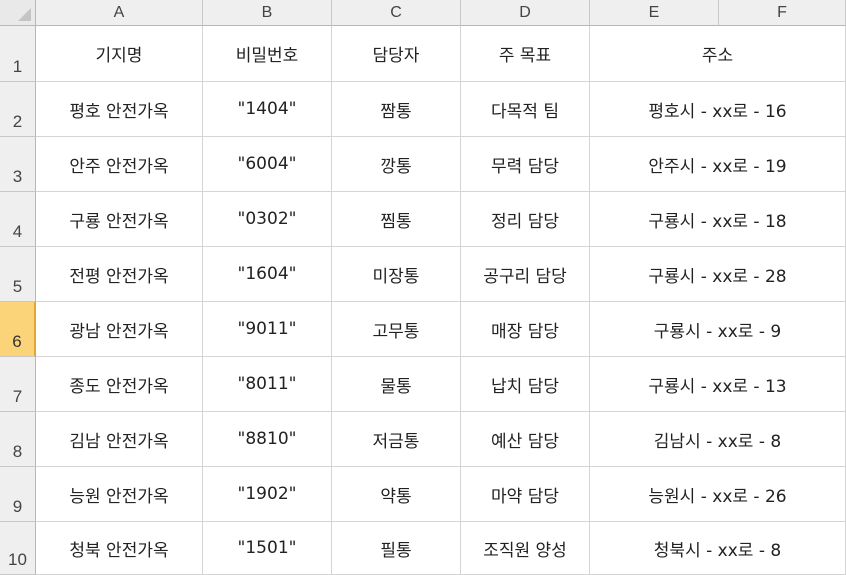 Image resolution: width=846 pixels, height=575 pixels. Describe the element at coordinates (17, 286) in the screenshot. I see `row-number: 5` at that location.